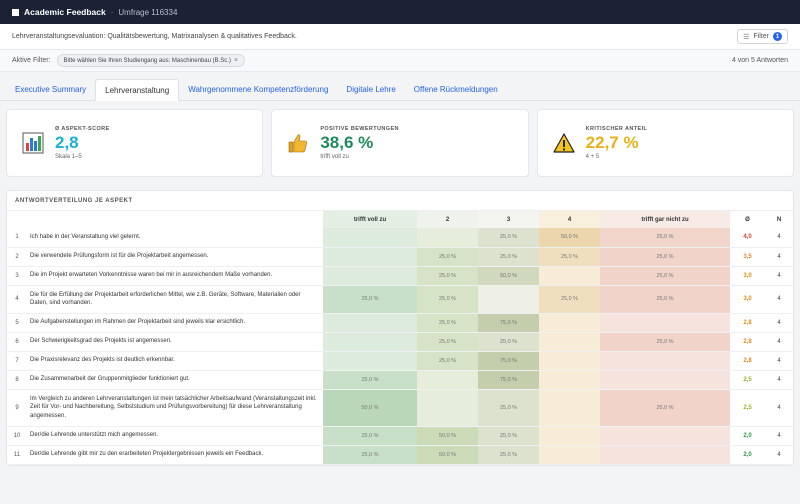  Describe the element at coordinates (779, 219) in the screenshot. I see `column-header-n: N` at that location.